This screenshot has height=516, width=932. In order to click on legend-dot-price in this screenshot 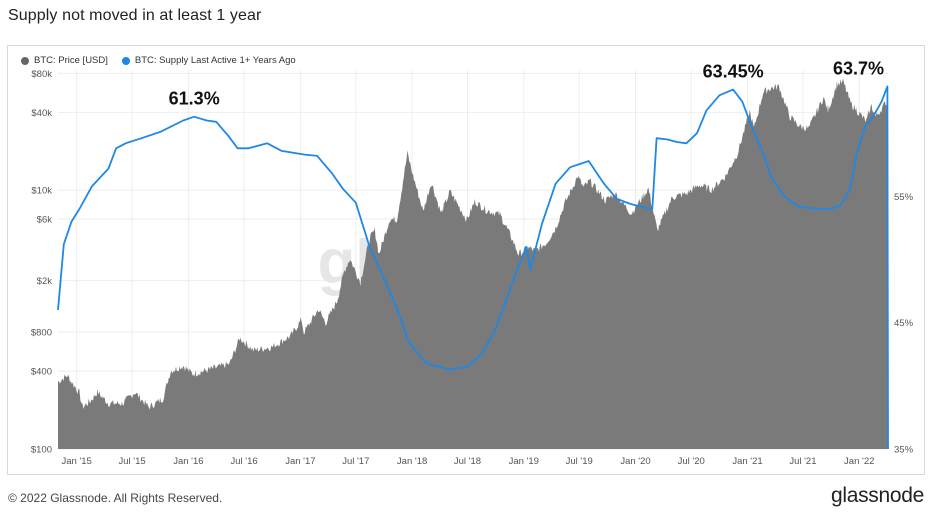, I will do `click(25, 60)`.